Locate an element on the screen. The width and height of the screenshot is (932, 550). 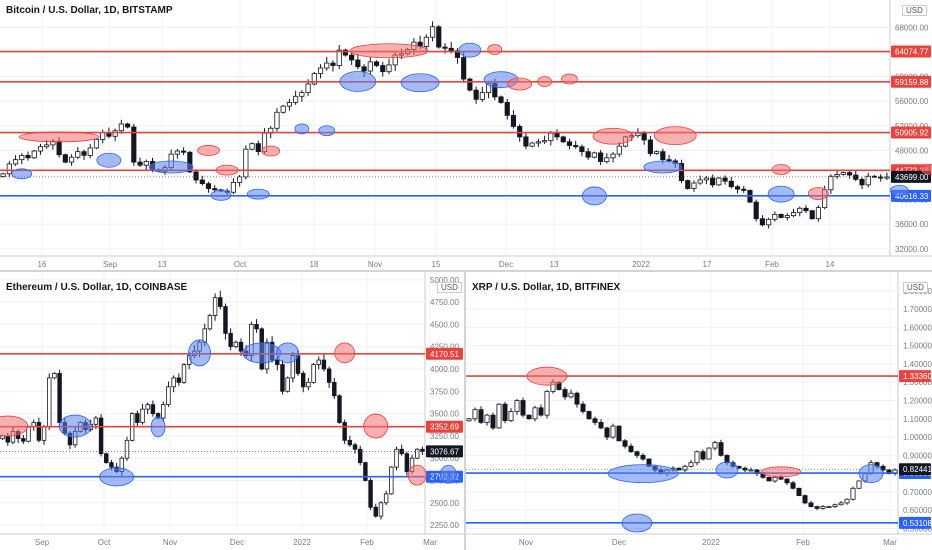
y-tick-label: 32000.00 is located at coordinates (912, 249).